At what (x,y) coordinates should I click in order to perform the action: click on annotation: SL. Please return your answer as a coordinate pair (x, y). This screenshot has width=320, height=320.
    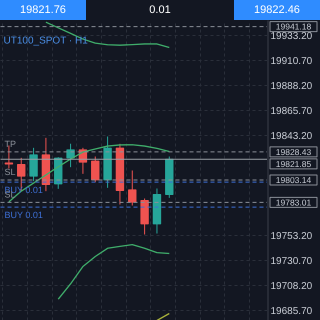
    Looking at the image, I should click on (10, 172).